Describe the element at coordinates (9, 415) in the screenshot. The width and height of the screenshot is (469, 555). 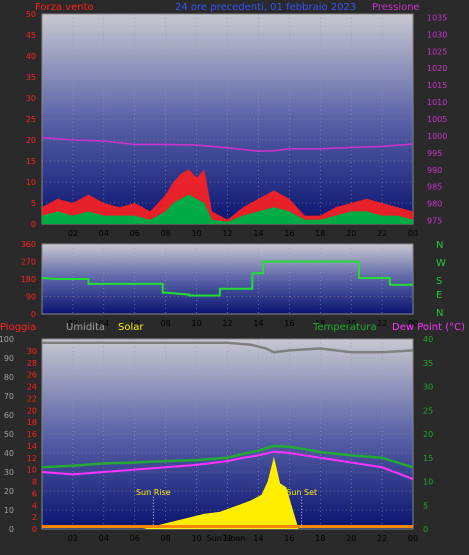
I see `p3-humidity-tick: 60` at that location.